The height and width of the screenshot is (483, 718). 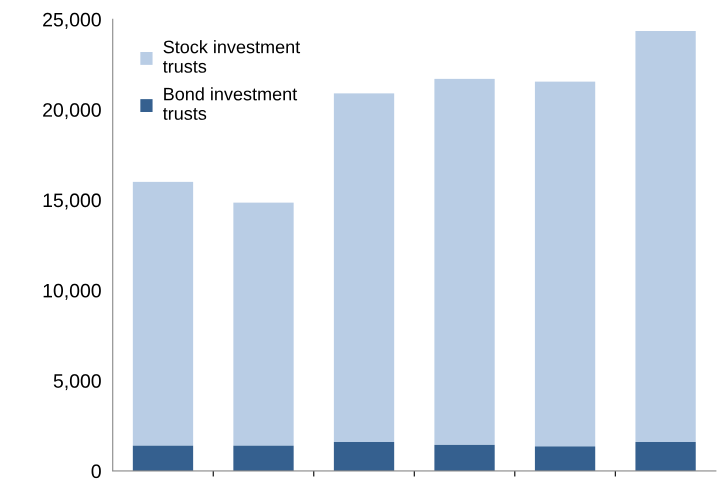 I want to click on y-tick-label: 20,000, so click(x=72, y=111).